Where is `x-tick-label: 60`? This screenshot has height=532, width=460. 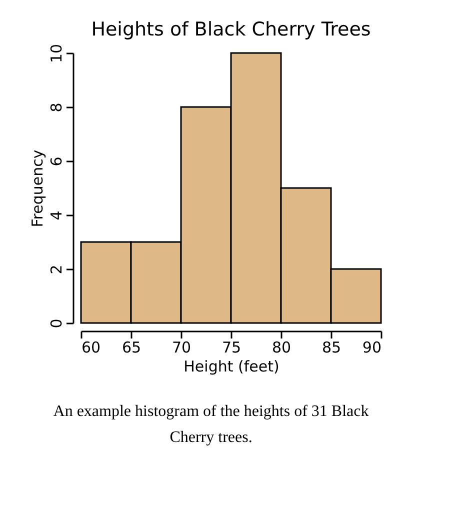 x-tick-label: 60 is located at coordinates (91, 347).